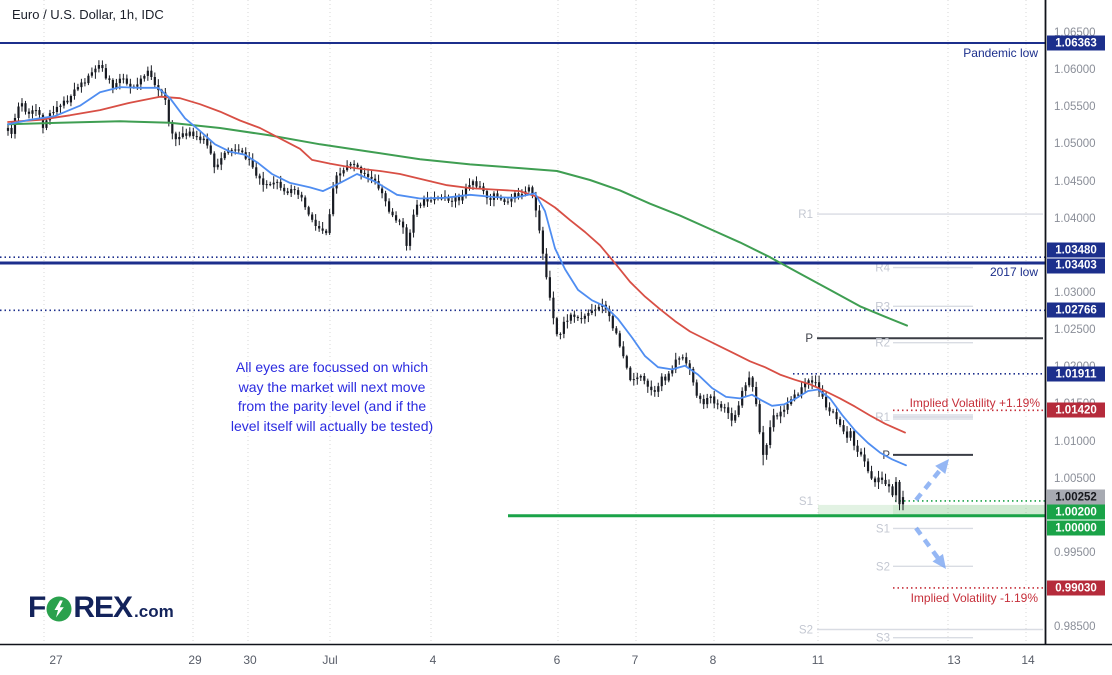  What do you see at coordinates (806, 502) in the screenshot?
I see `pivot-label-weekly-S1: S1` at bounding box center [806, 502].